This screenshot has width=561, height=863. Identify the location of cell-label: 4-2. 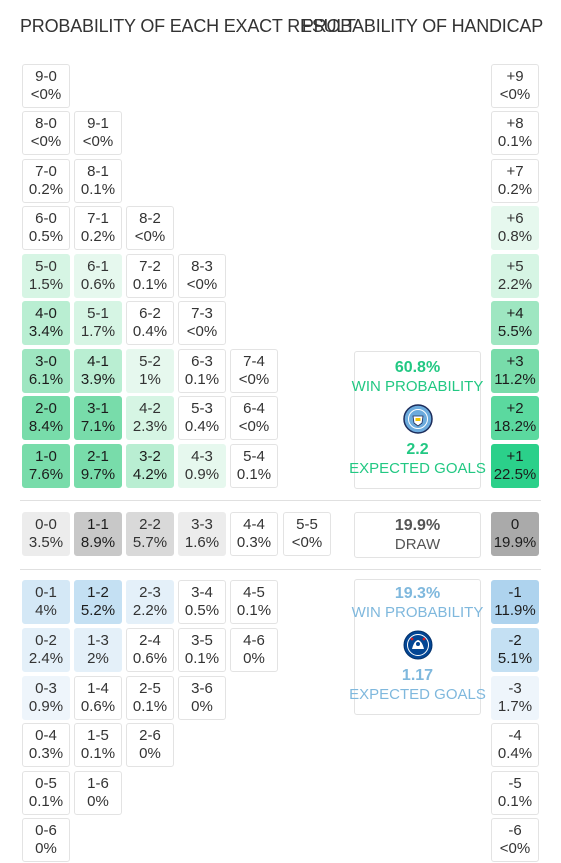
(150, 408).